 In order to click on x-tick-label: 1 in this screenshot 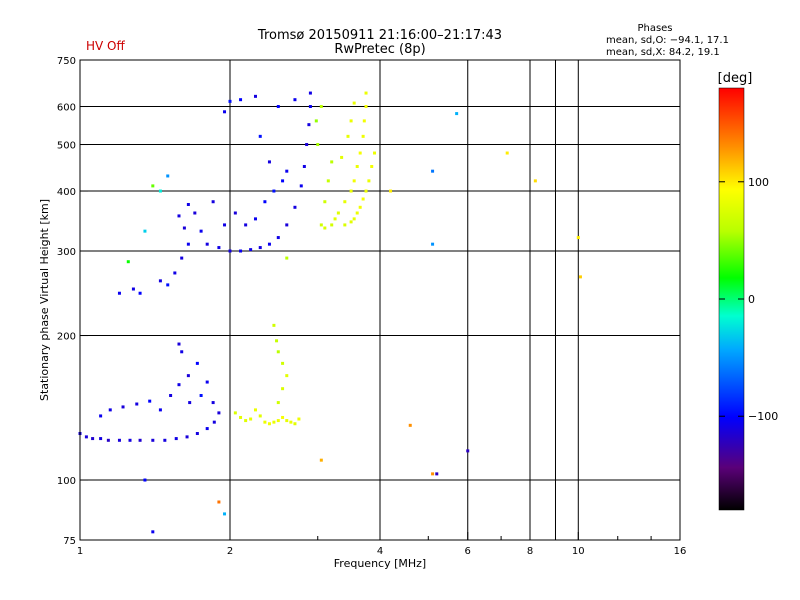, I will do `click(80, 551)`.